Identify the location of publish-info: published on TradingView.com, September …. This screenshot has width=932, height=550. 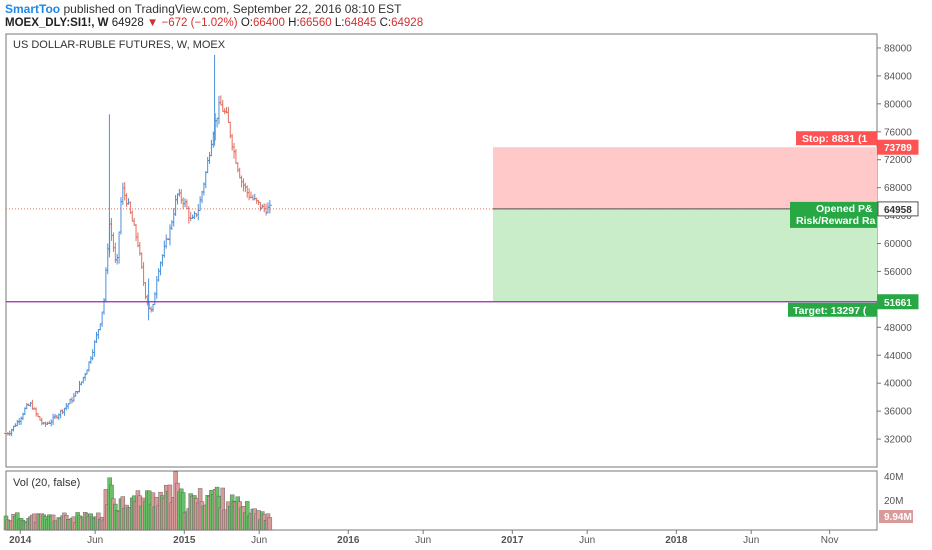
(232, 9).